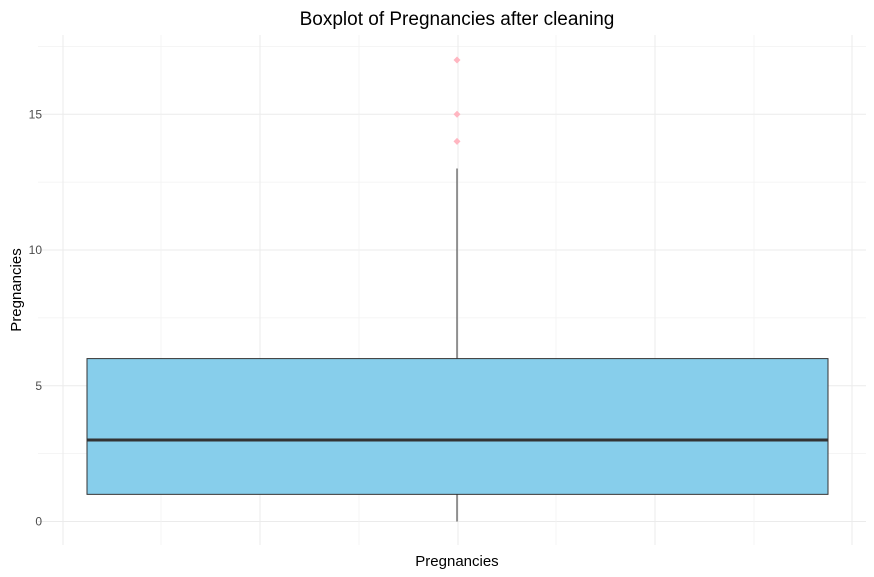  I want to click on y-axis-title: Pregnancies, so click(16, 289).